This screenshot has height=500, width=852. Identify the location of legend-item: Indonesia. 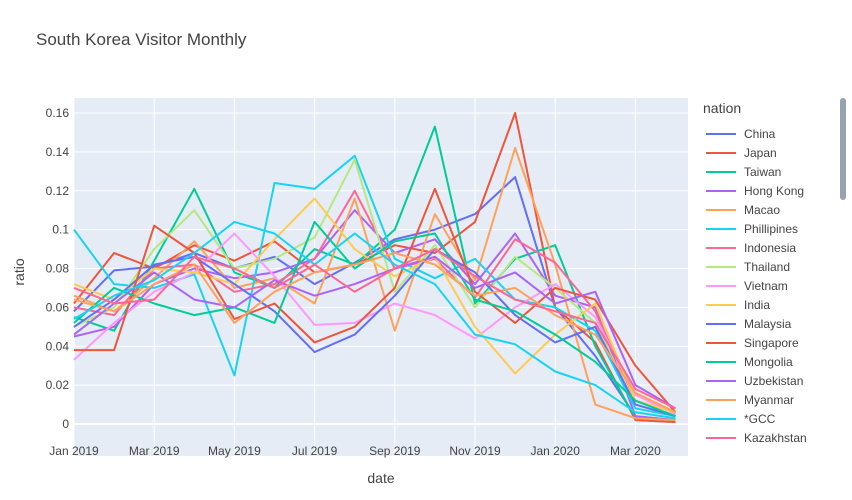
(770, 247).